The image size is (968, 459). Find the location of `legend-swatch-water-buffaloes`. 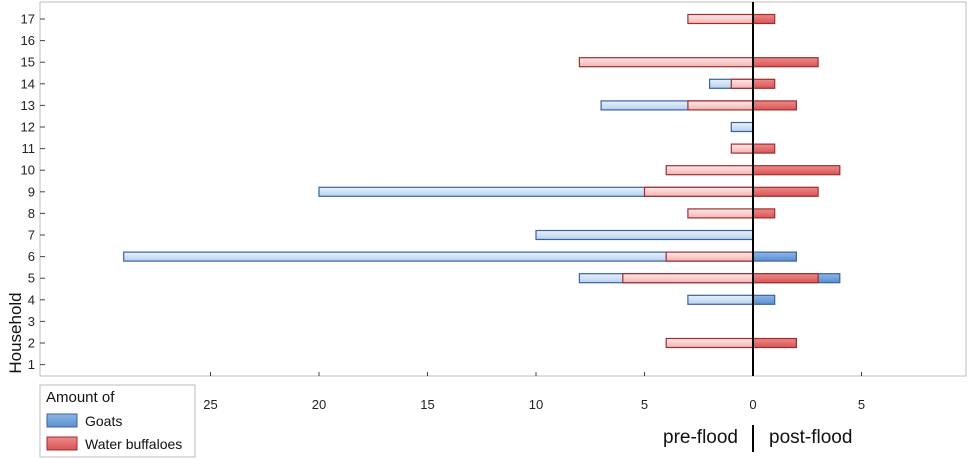

legend-swatch-water-buffaloes is located at coordinates (62, 443).